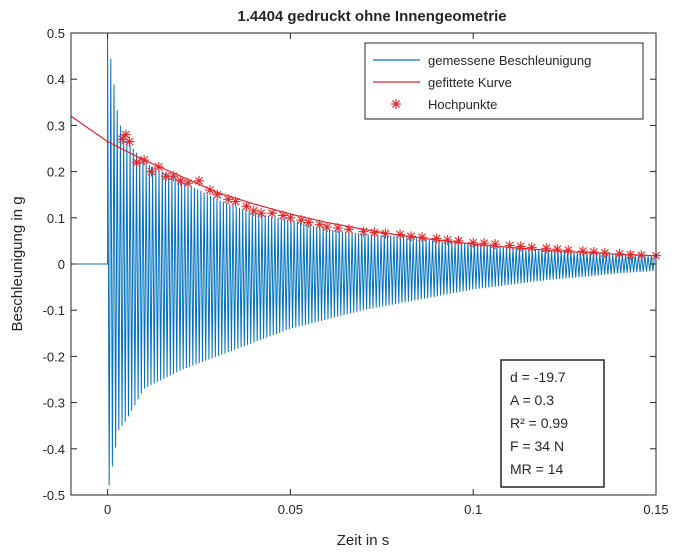 Image resolution: width=677 pixels, height=552 pixels. What do you see at coordinates (54, 310) in the screenshot?
I see `y-tick-label: -0.1` at bounding box center [54, 310].